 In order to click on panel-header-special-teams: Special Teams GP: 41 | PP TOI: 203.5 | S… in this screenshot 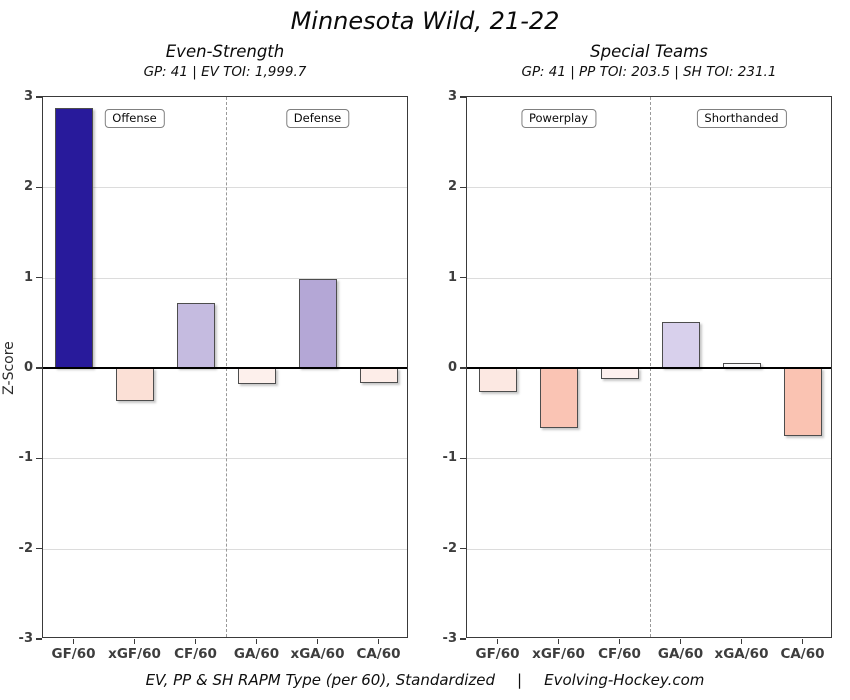, I will do `click(649, 61)`.